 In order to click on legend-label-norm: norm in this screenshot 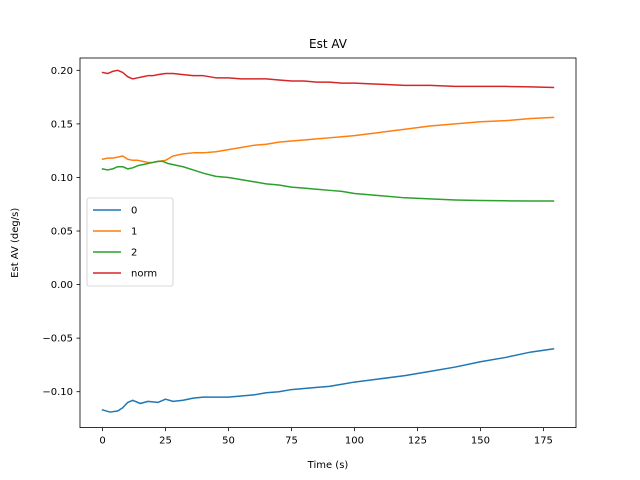, I will do `click(144, 274)`.